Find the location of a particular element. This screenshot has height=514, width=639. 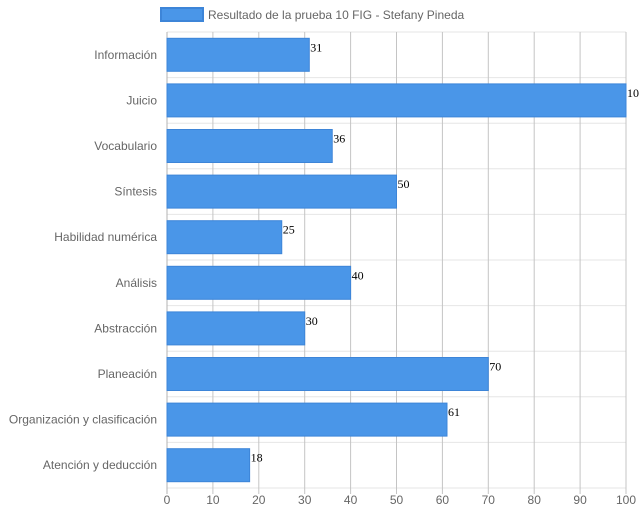

data-label: 70 is located at coordinates (495, 367).